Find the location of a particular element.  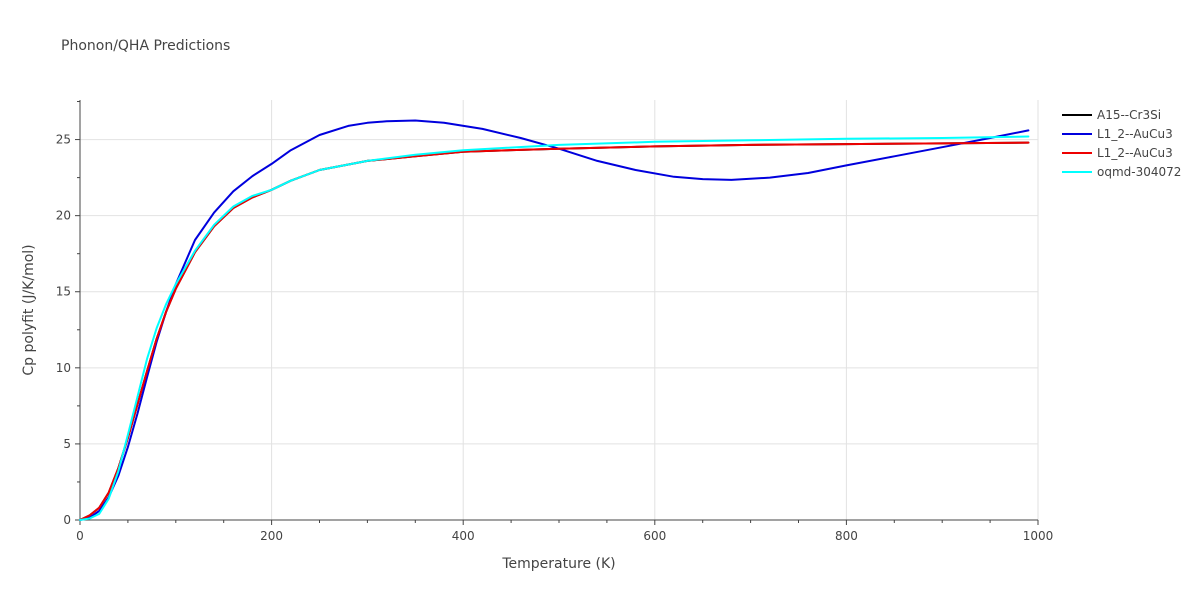

legend-label: A15--Cr3Si is located at coordinates (1129, 115).